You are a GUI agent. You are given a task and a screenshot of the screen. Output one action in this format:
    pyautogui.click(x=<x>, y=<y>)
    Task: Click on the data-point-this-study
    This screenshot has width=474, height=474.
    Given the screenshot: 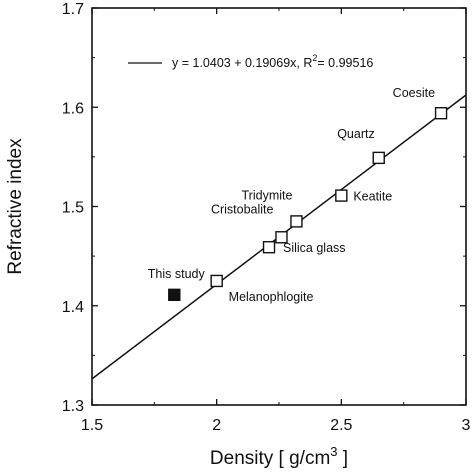 What is the action you would take?
    pyautogui.click(x=174, y=295)
    